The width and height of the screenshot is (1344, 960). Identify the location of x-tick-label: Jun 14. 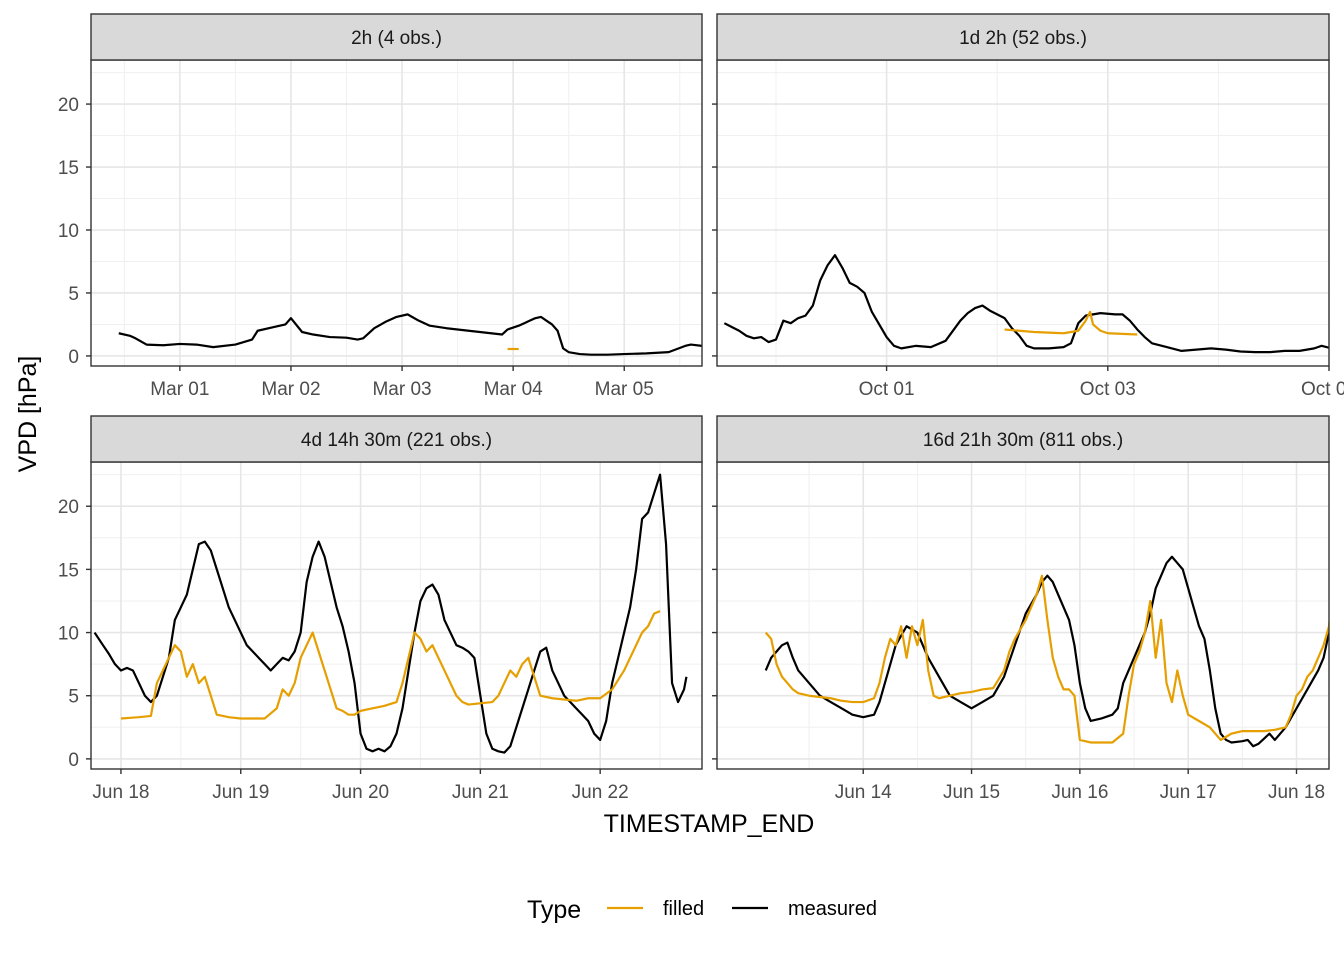
(863, 792).